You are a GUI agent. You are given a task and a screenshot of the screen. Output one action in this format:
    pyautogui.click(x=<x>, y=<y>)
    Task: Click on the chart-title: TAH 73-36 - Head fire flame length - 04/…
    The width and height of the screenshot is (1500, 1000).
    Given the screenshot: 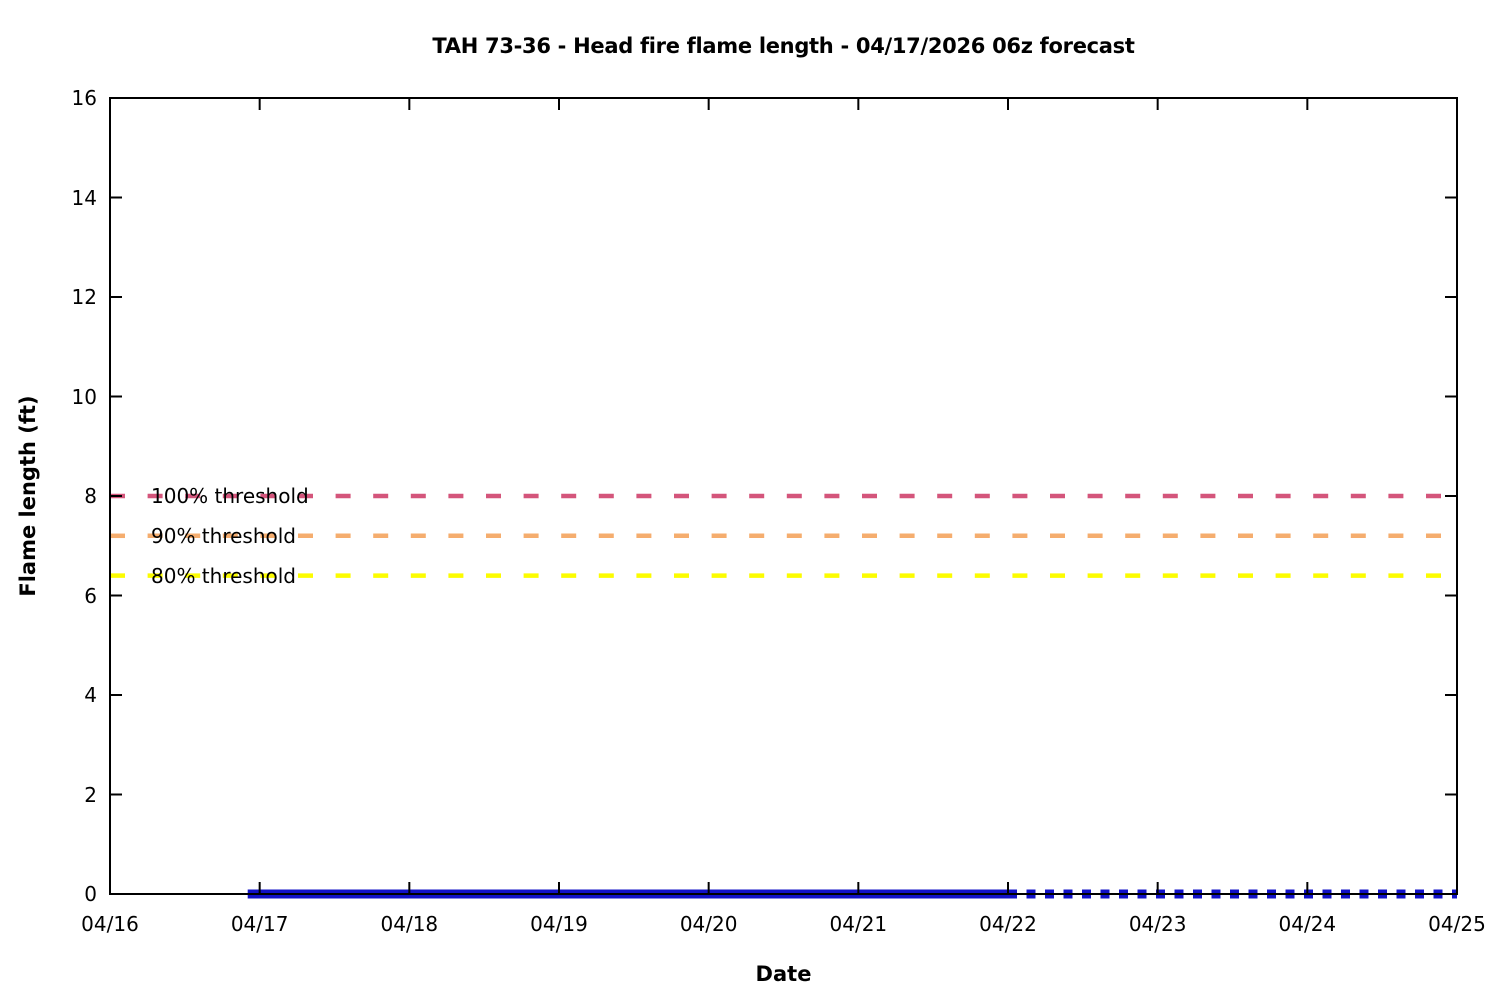 What is the action you would take?
    pyautogui.click(x=783, y=46)
    